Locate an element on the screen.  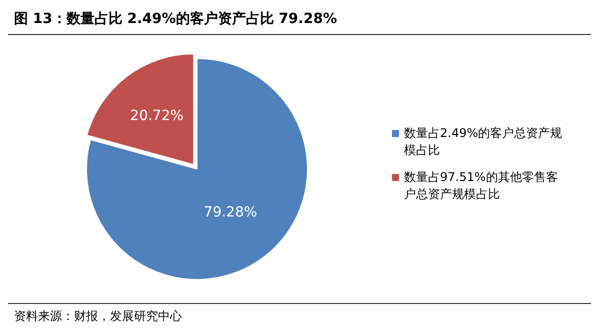
data-label: 20.72% is located at coordinates (157, 116).